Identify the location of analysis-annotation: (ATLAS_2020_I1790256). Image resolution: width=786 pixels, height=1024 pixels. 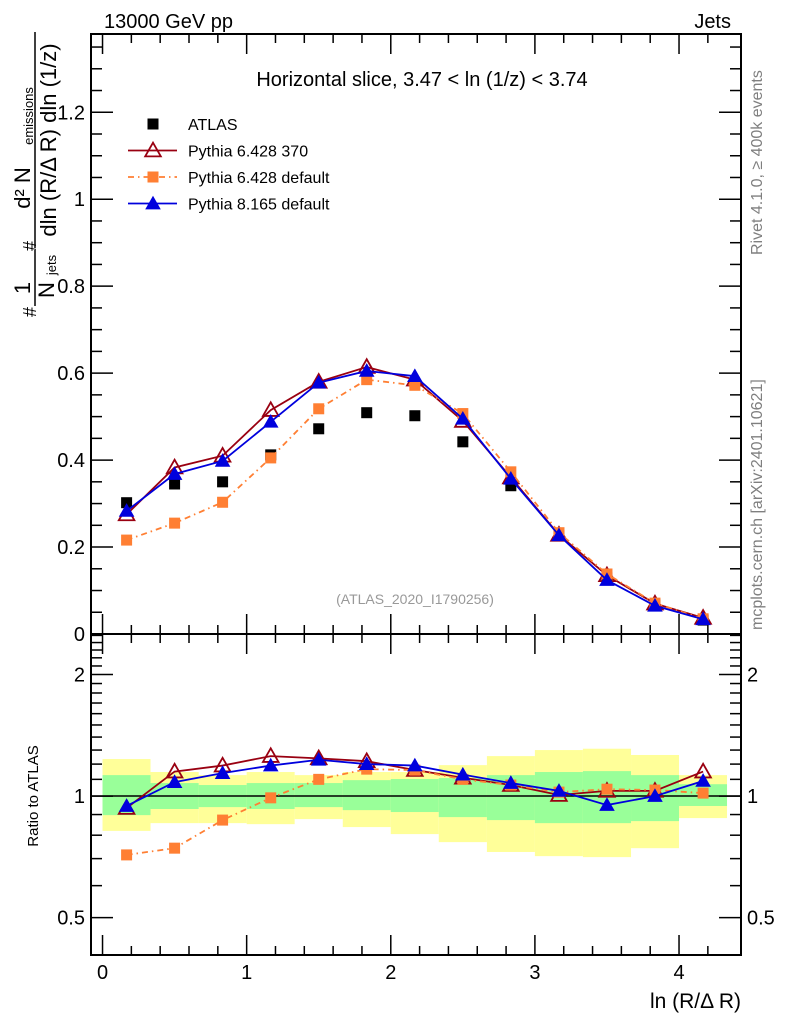
(415, 599).